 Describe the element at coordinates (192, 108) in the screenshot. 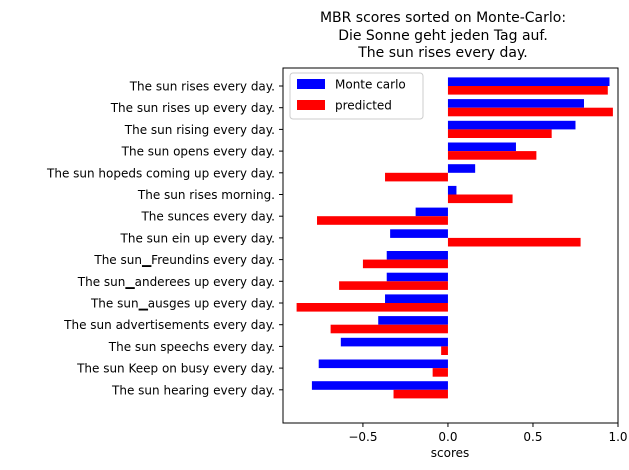

I see `y-tick-label: The sun rises up every day.` at that location.